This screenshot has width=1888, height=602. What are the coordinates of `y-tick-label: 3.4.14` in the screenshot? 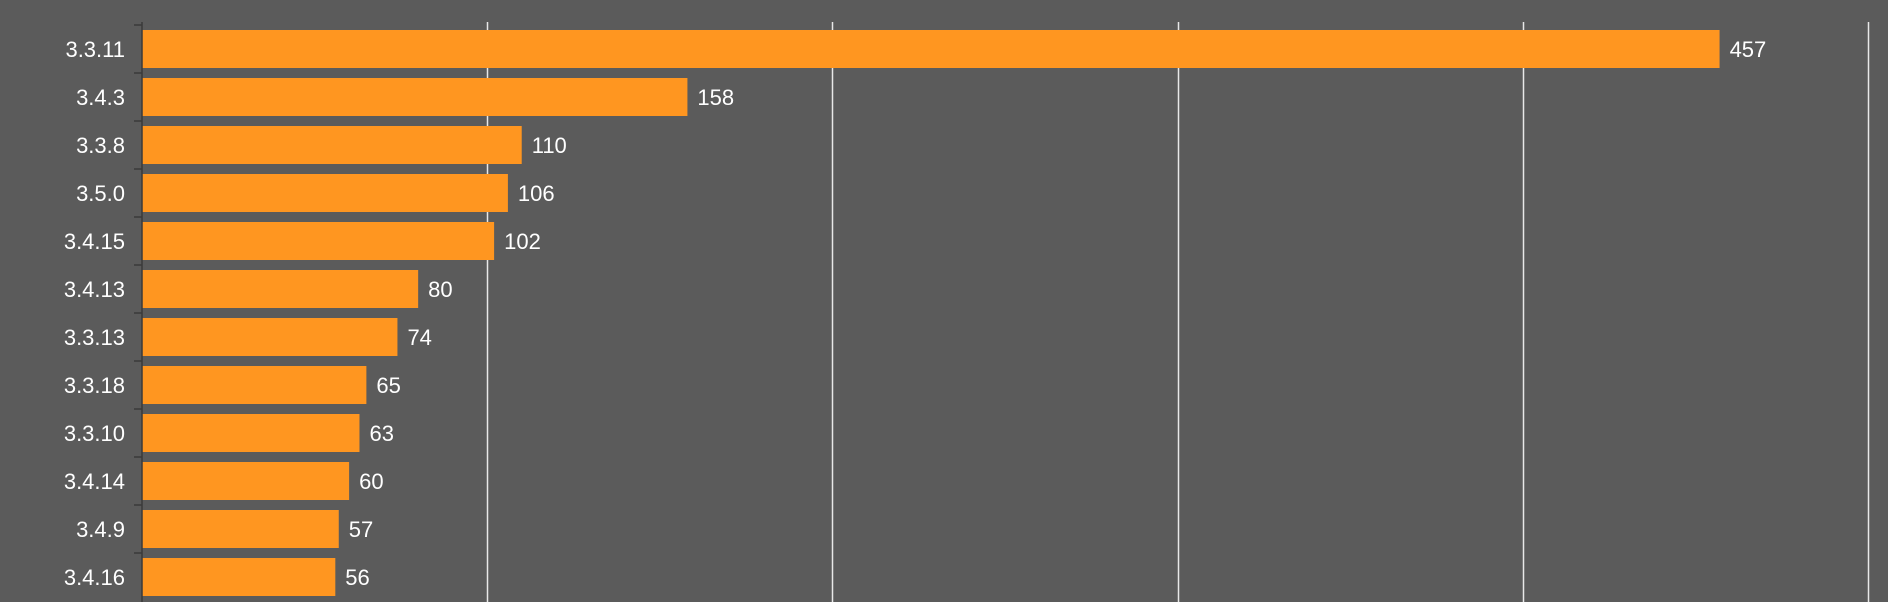 It's located at (94, 481).